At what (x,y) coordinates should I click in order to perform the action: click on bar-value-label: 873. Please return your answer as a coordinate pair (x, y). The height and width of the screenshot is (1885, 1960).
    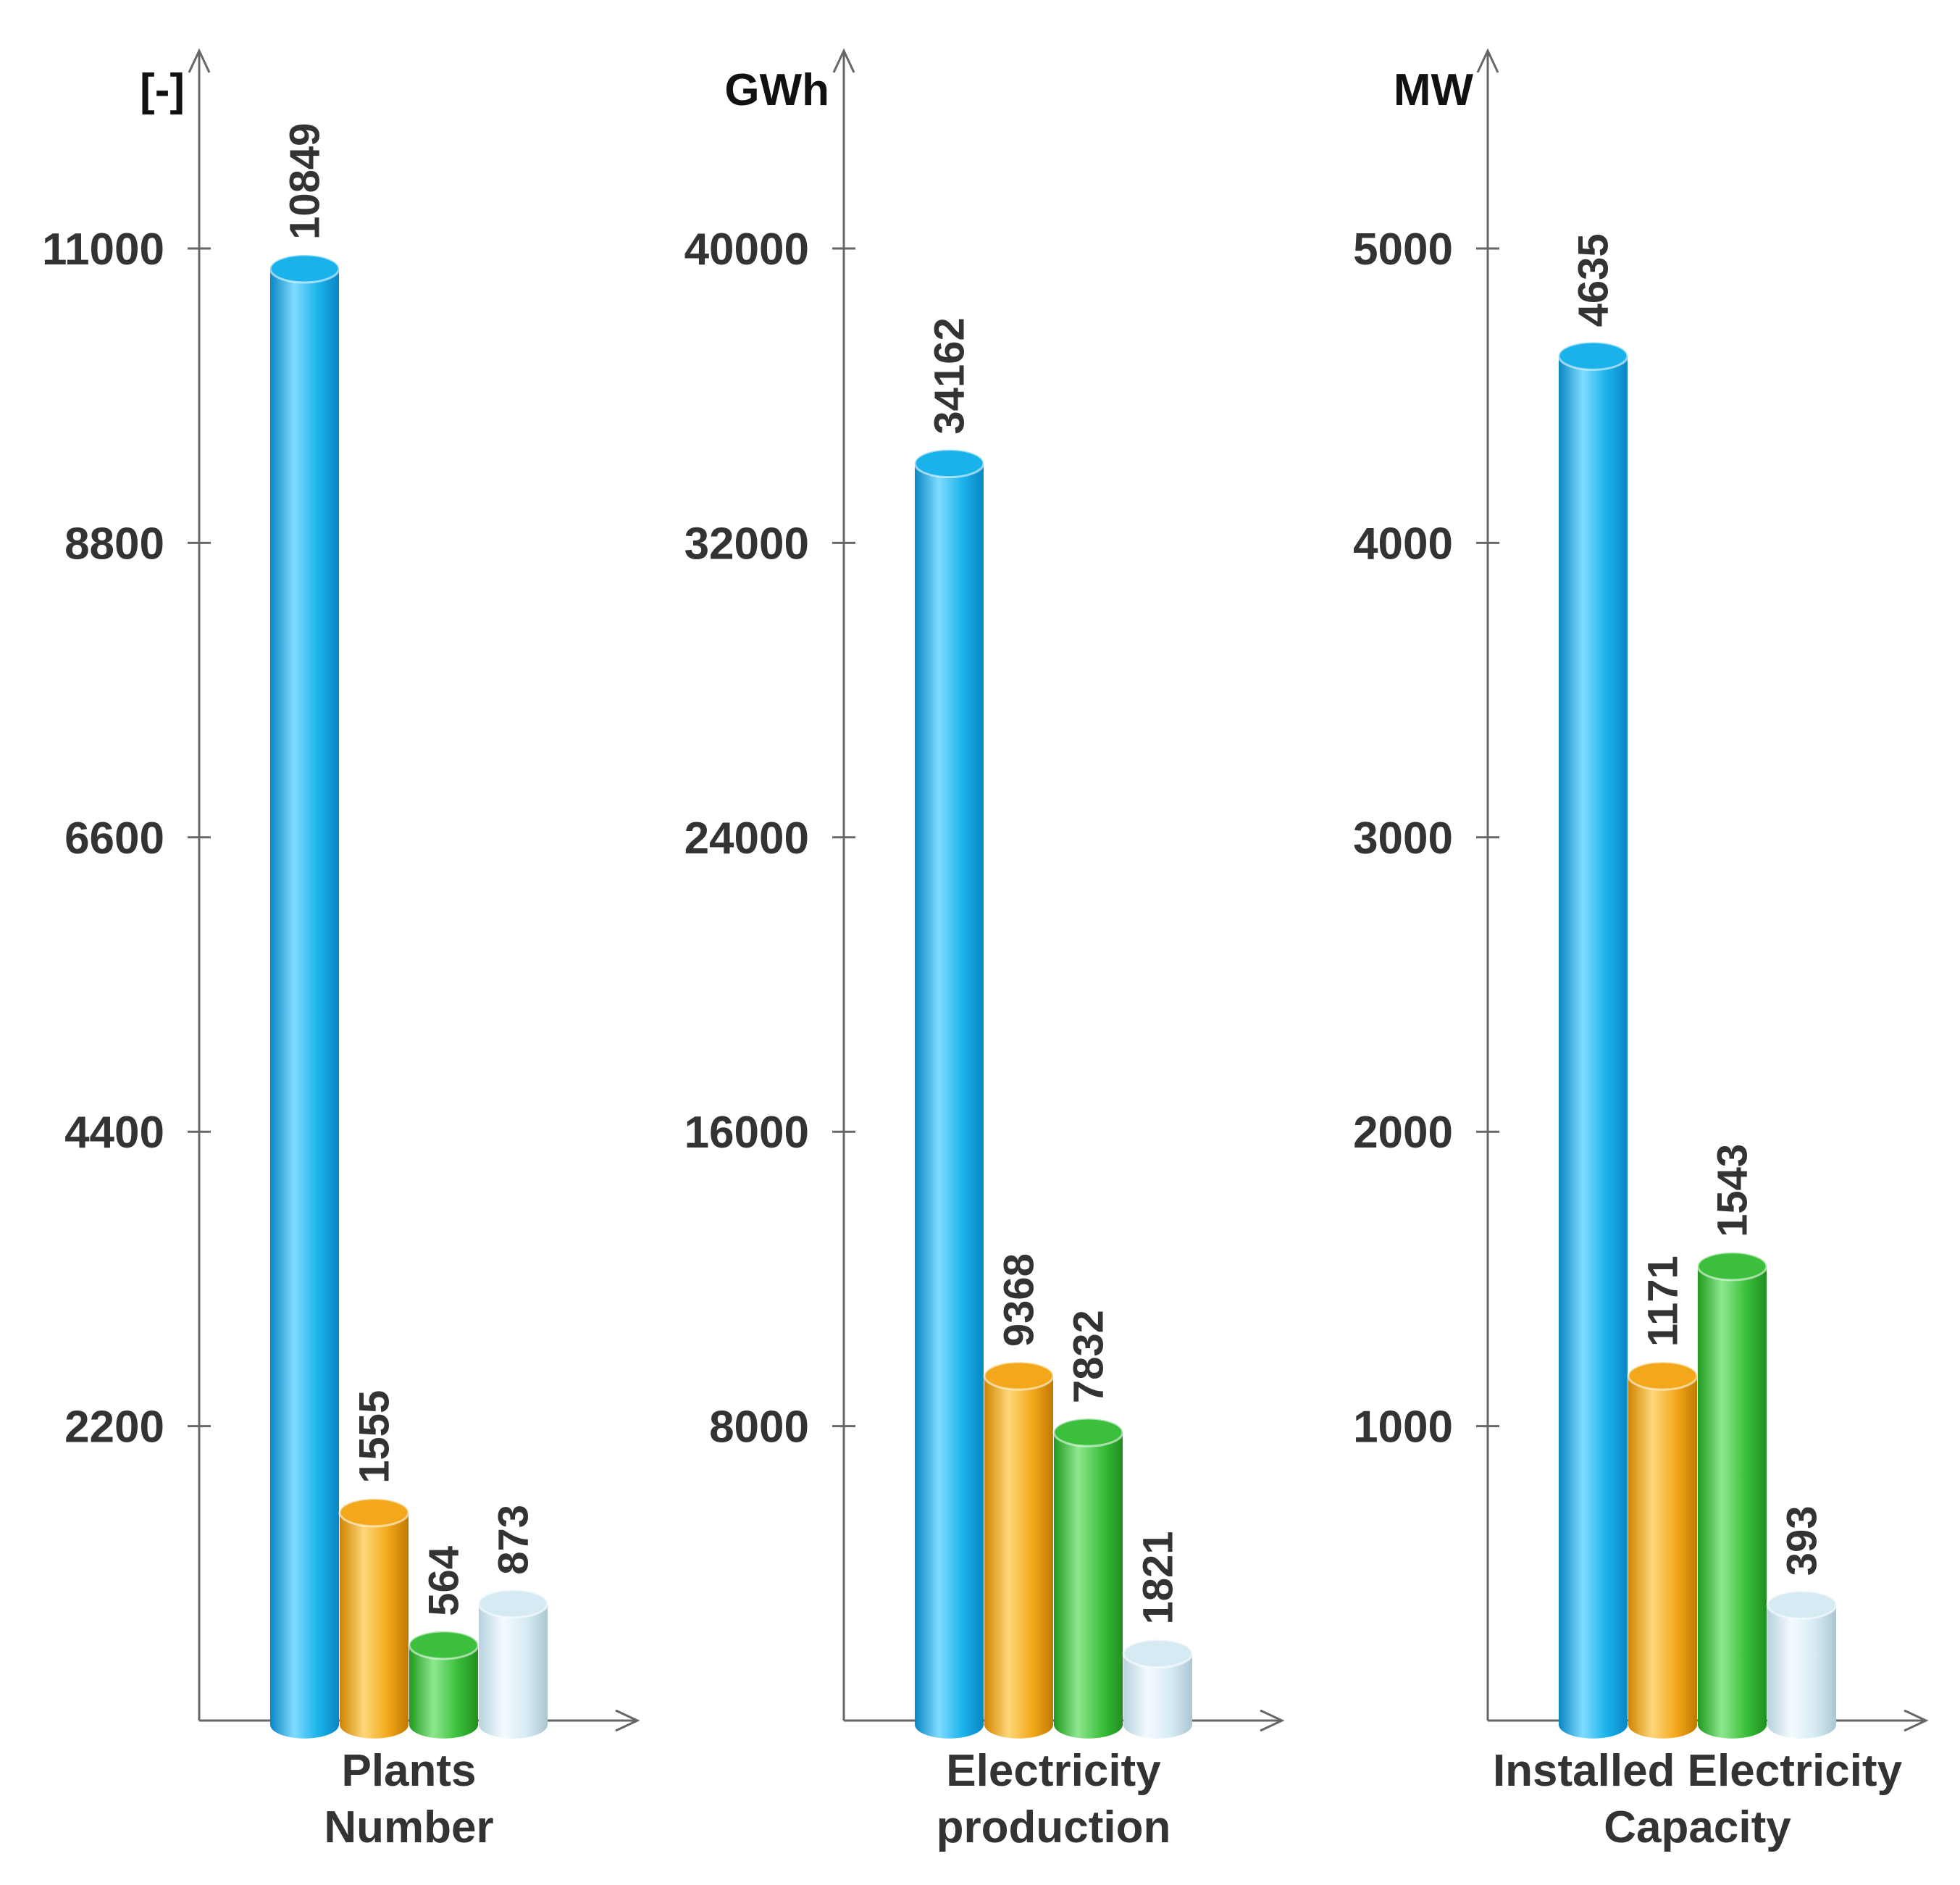
    Looking at the image, I should click on (513, 1540).